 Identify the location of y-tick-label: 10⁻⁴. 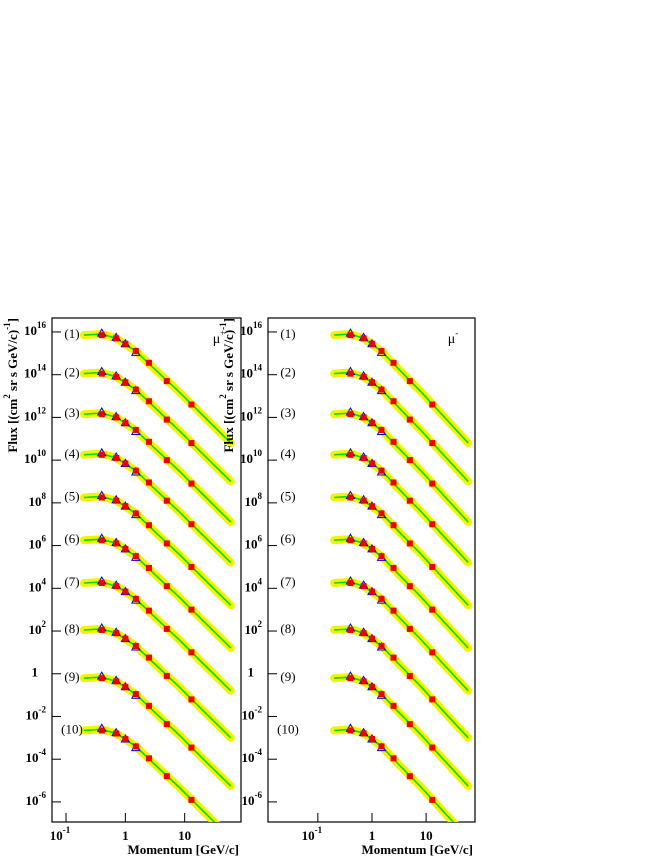
(252, 756).